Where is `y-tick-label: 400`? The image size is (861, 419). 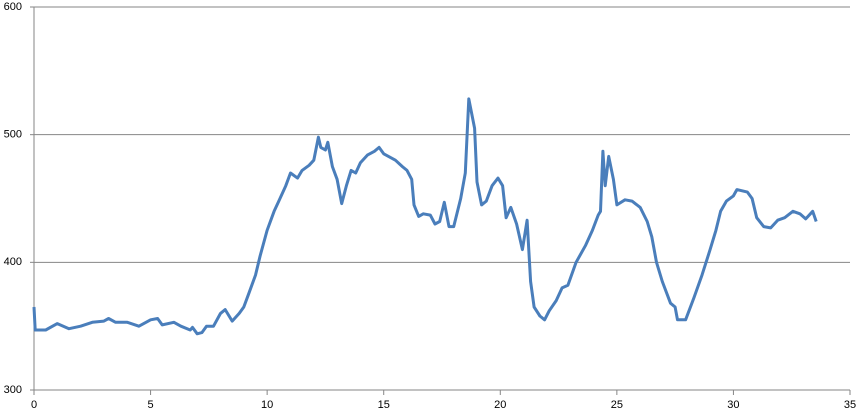
y-tick-label: 400 is located at coordinates (13, 262).